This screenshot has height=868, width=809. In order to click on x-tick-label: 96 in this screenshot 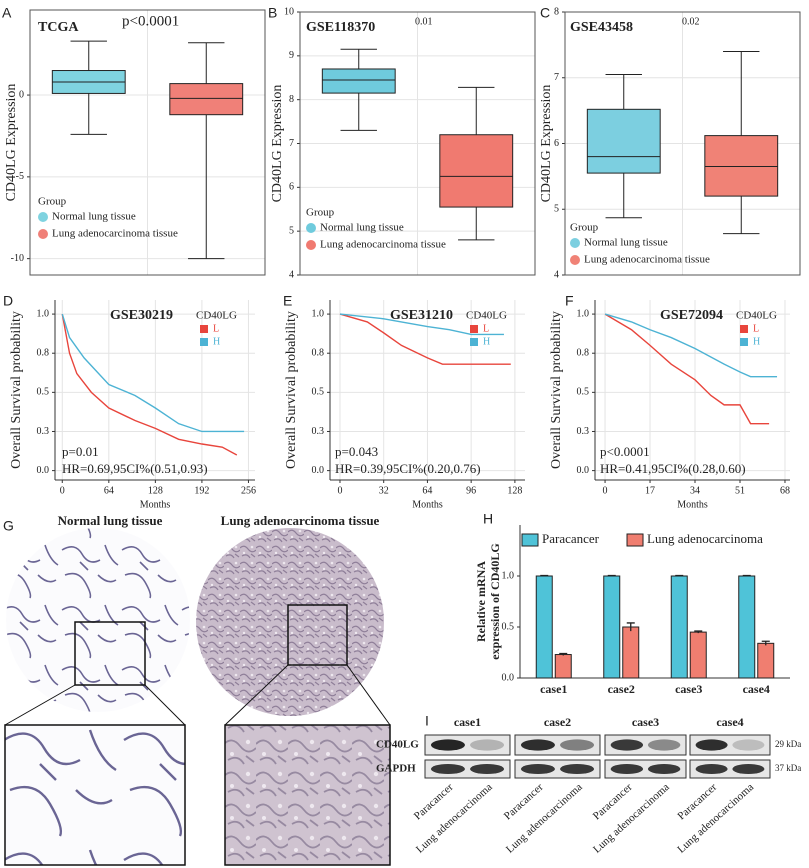, I will do `click(471, 490)`.